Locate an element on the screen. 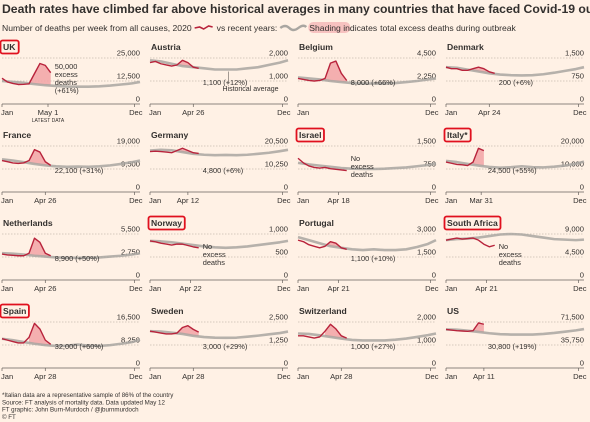 This screenshot has height=422, width=590. y-tick-label: 5,500 is located at coordinates (130, 229).